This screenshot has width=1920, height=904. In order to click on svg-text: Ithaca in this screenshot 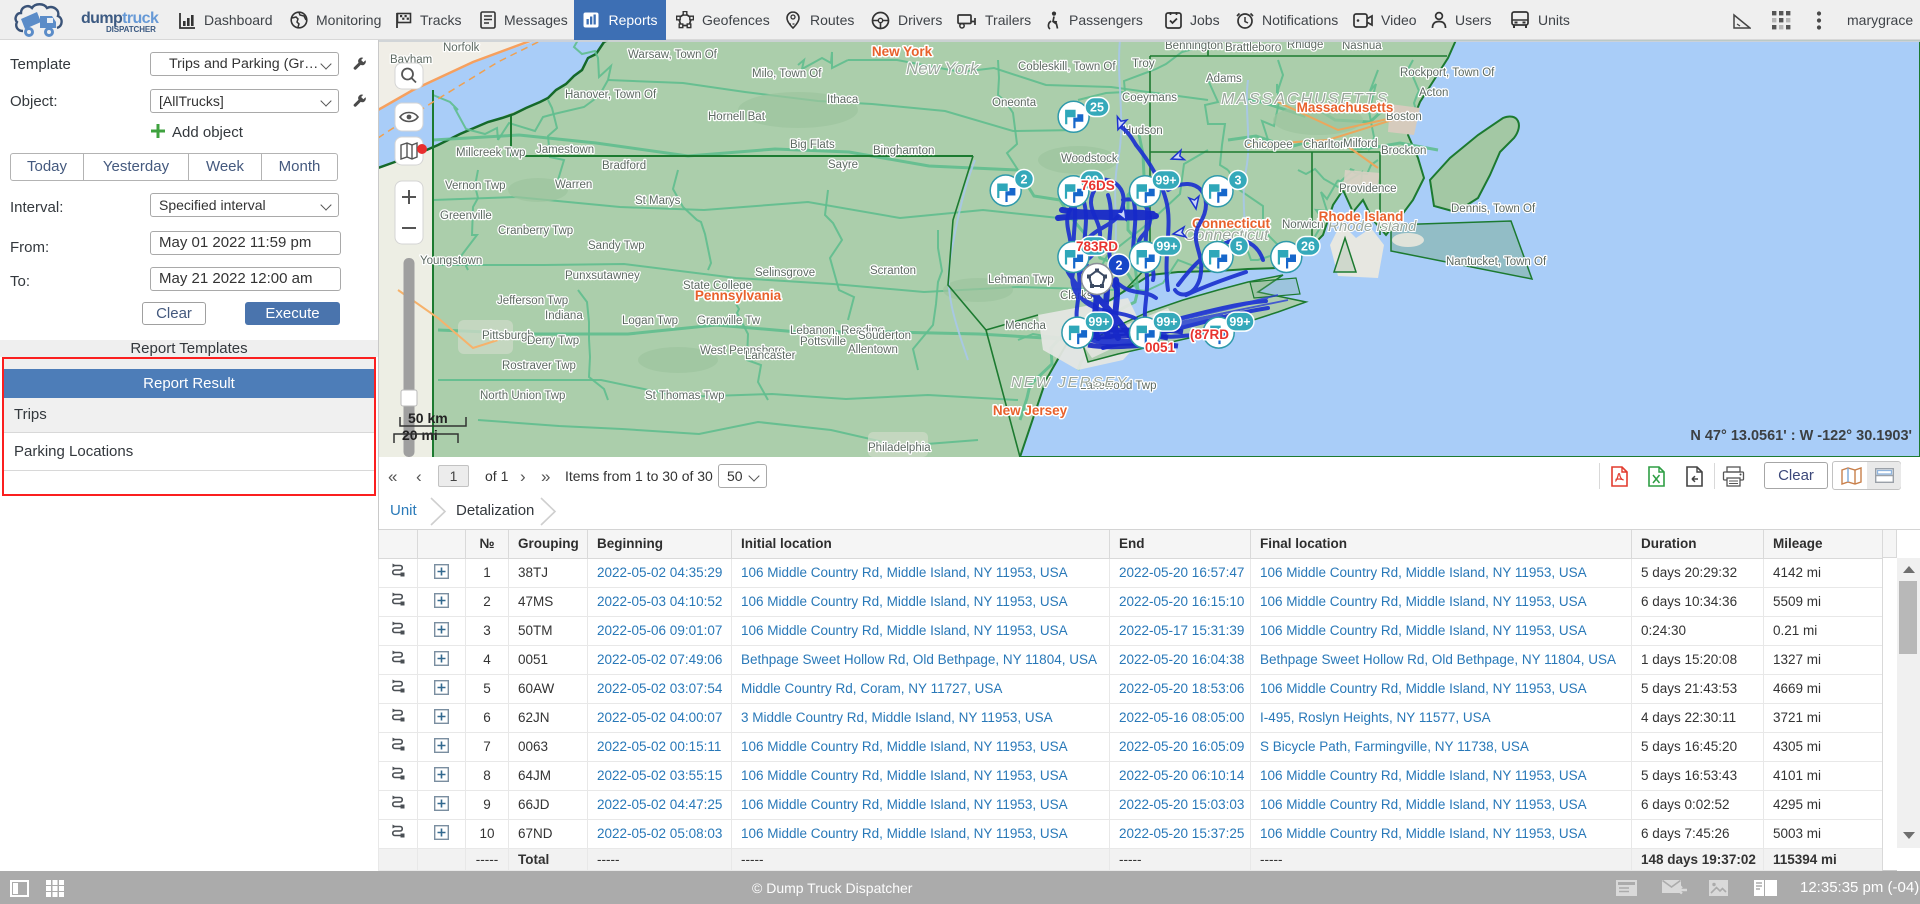, I will do `click(843, 100)`.